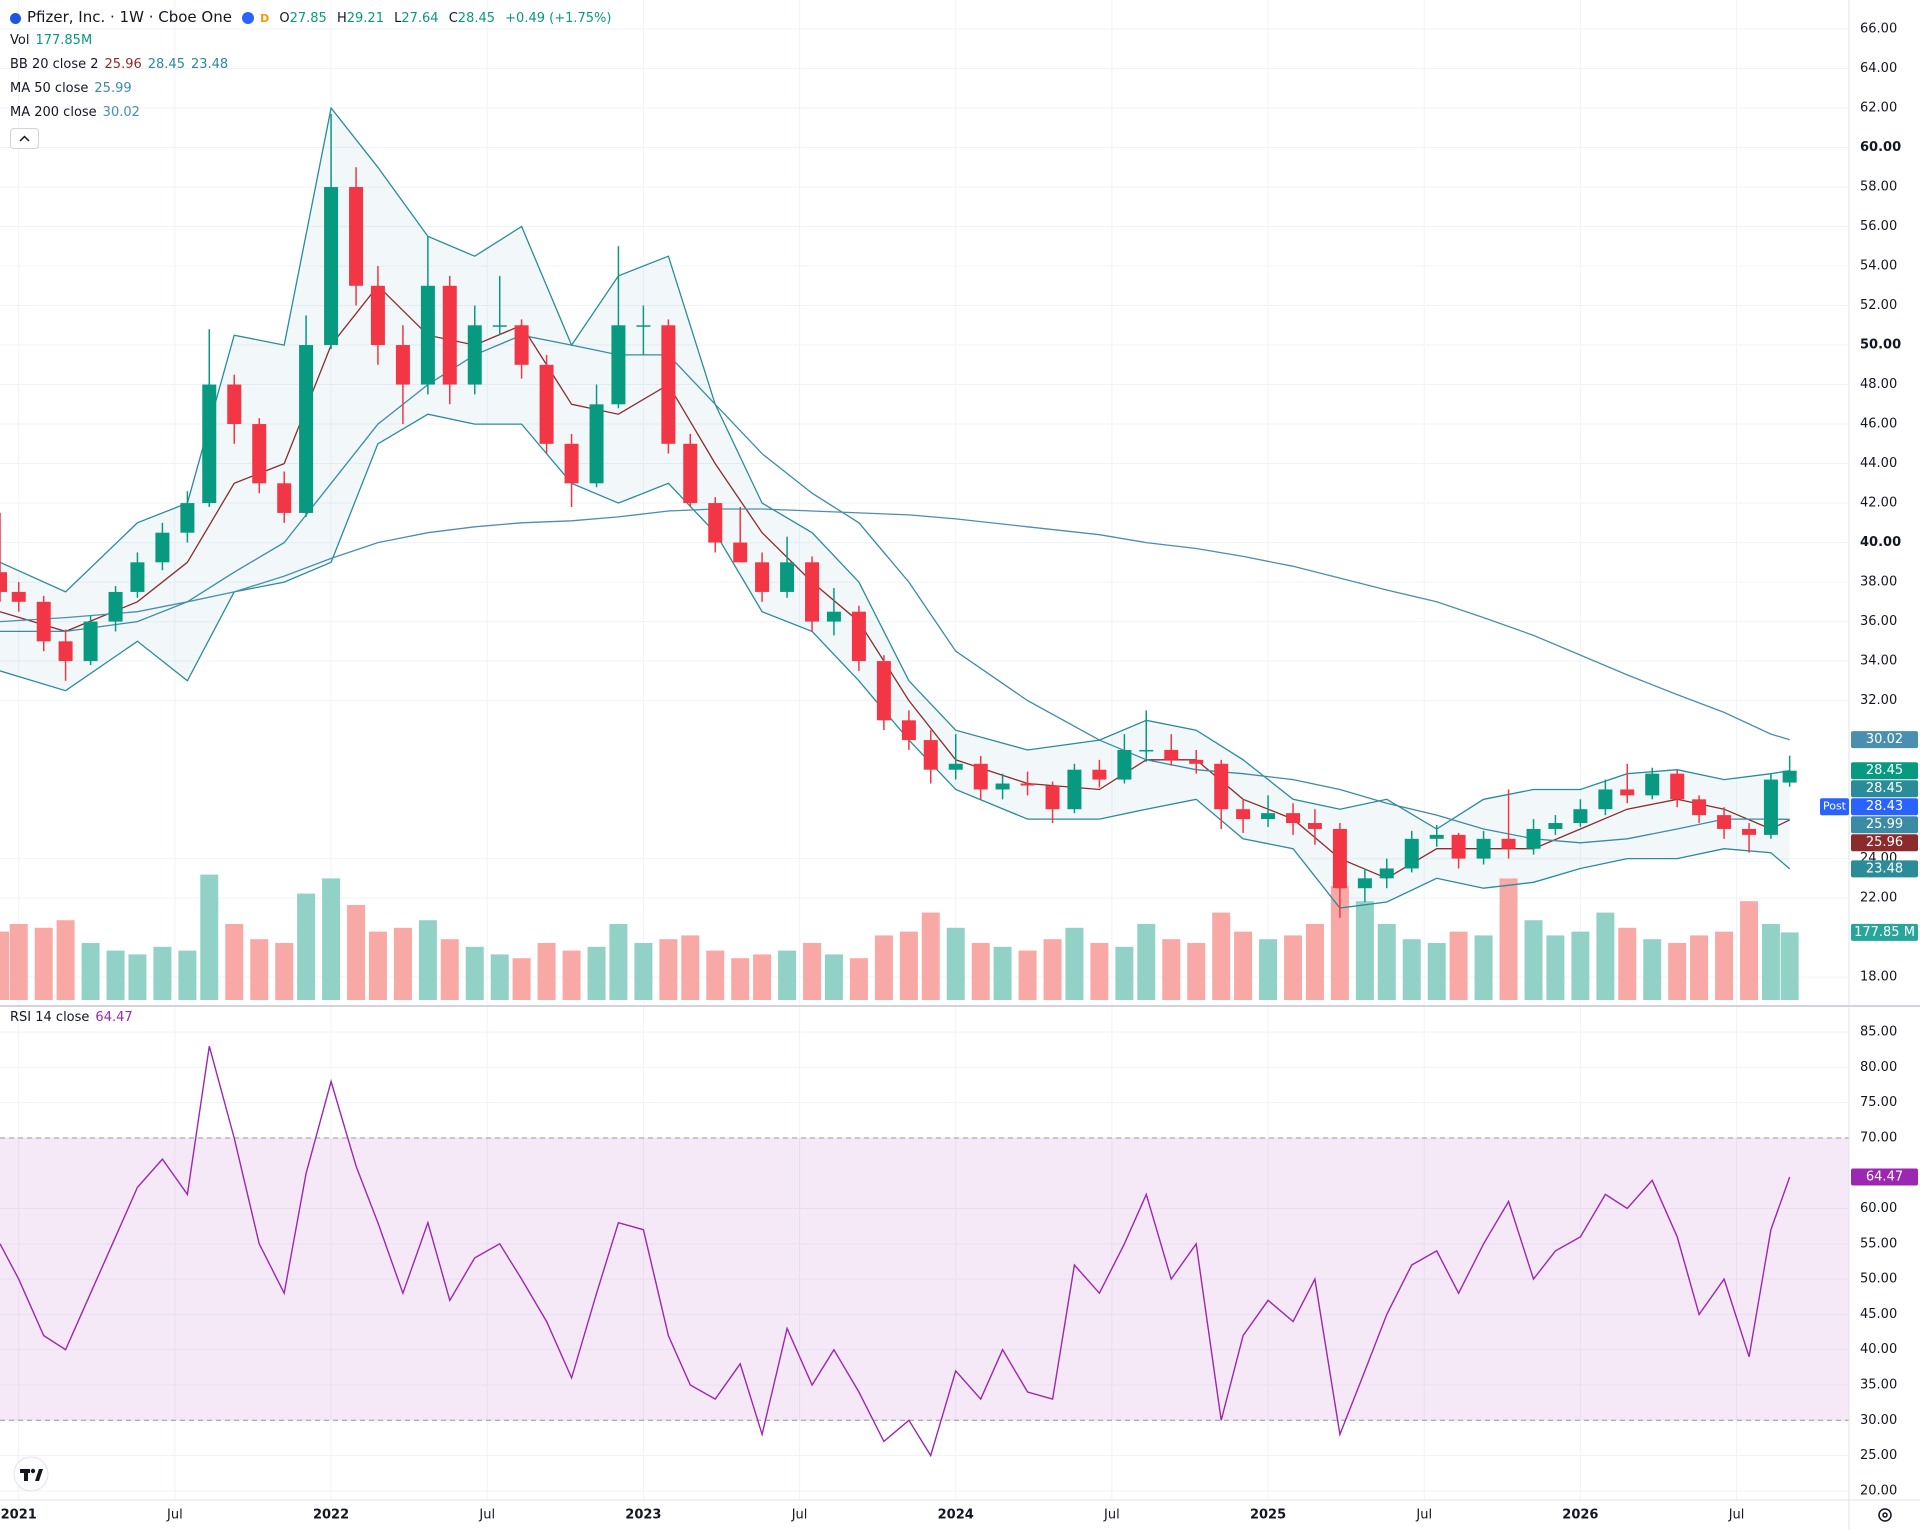 The height and width of the screenshot is (1530, 1920). Describe the element at coordinates (74, 89) in the screenshot. I see `ma50-legend: MA 50 close 25.99` at that location.